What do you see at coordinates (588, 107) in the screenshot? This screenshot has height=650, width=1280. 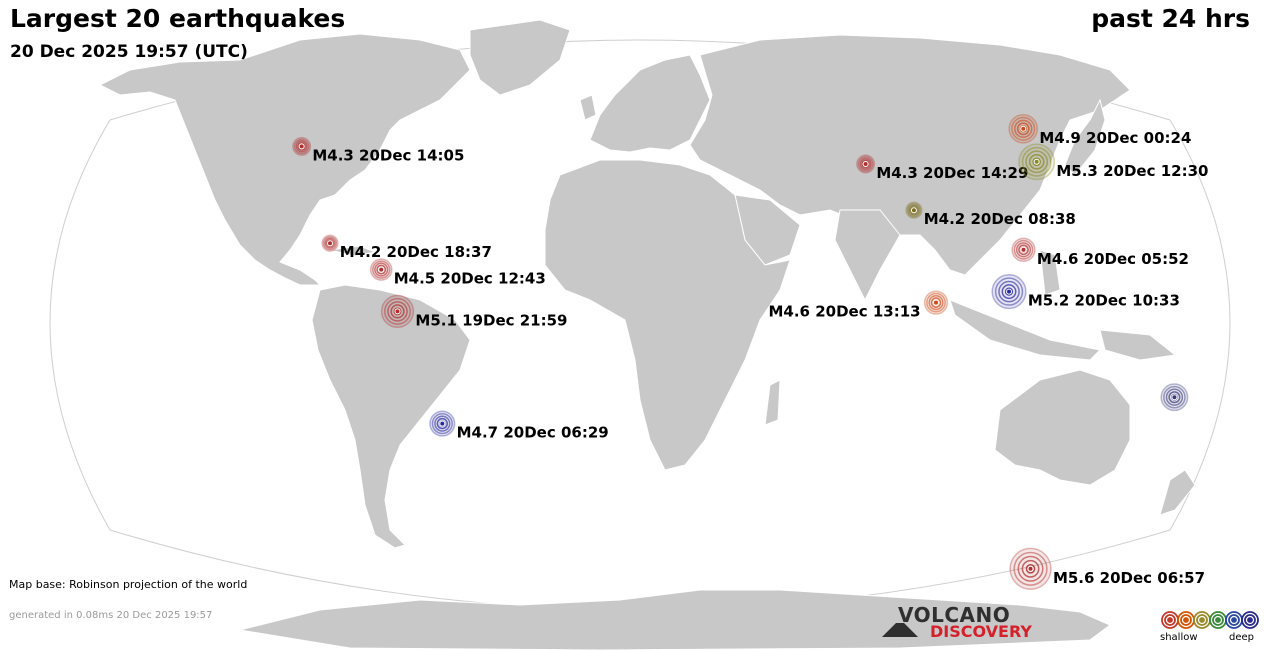 I see `british-isles` at bounding box center [588, 107].